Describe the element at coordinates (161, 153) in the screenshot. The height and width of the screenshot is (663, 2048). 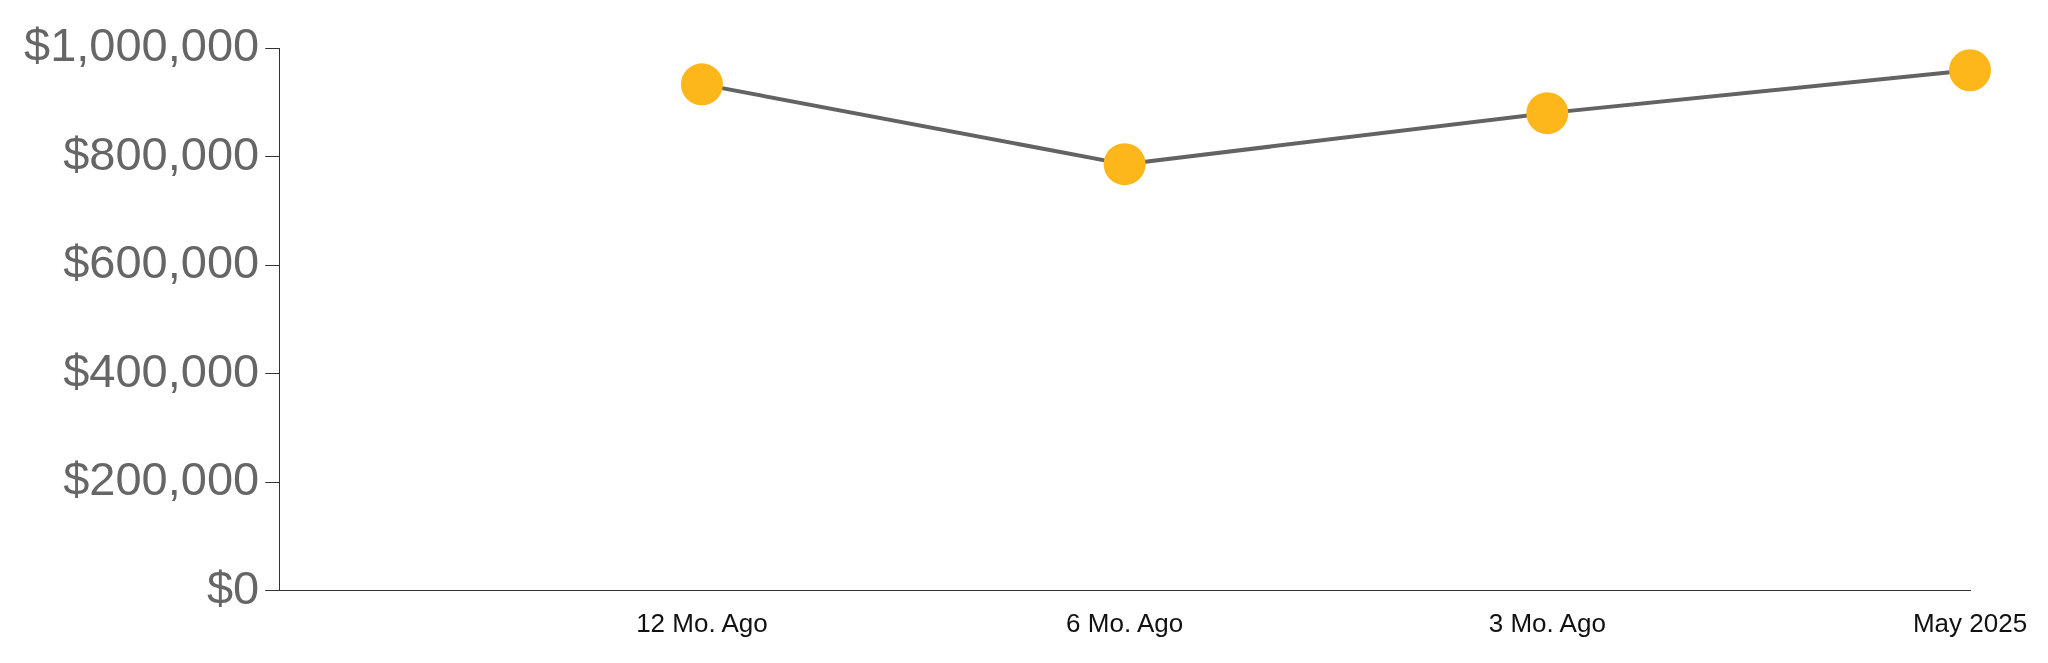
I see `y-tick-label: $800,000` at that location.